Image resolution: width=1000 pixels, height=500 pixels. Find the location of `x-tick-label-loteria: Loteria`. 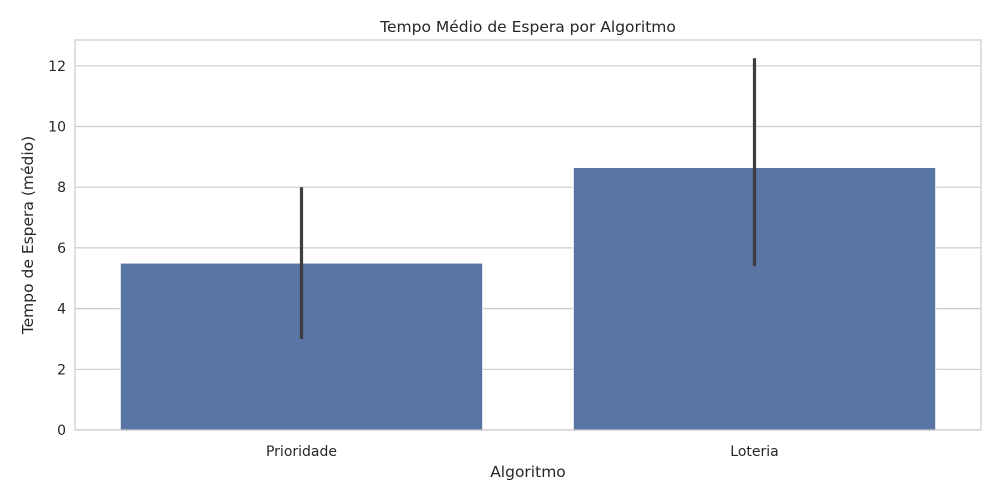

x-tick-label-loteria: Loteria is located at coordinates (754, 452).